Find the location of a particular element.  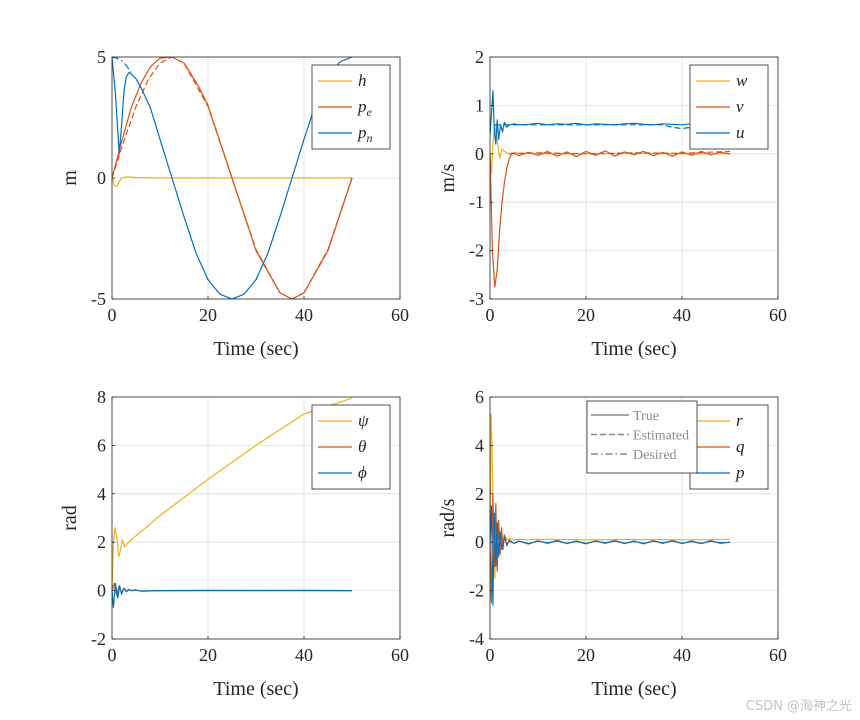

series-line-pn is located at coordinates (232, 178).